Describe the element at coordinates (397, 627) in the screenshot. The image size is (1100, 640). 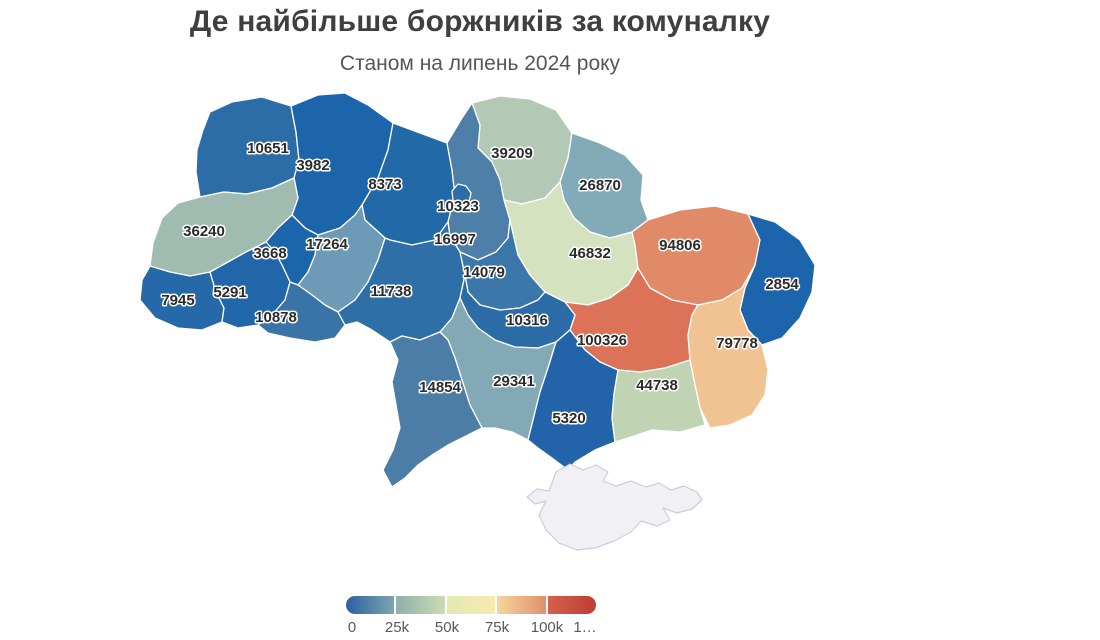
I see `legend-tick-25k: 25k` at that location.